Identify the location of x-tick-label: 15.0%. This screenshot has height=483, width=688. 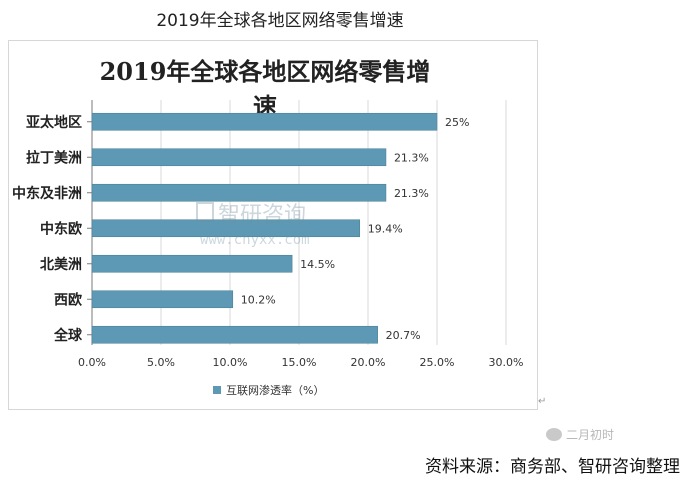
(299, 362).